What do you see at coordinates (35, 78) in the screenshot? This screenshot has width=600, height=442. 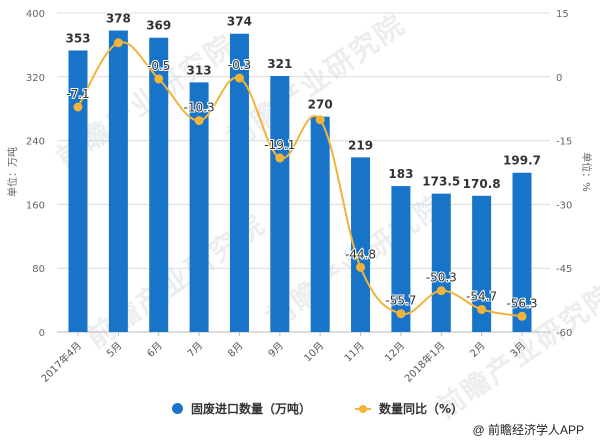 I see `left-axis-tick: 320` at bounding box center [35, 78].